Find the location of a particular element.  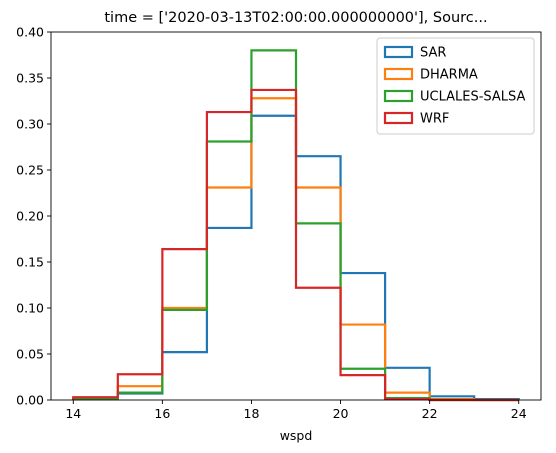

x-tick-label: 18 is located at coordinates (252, 413).